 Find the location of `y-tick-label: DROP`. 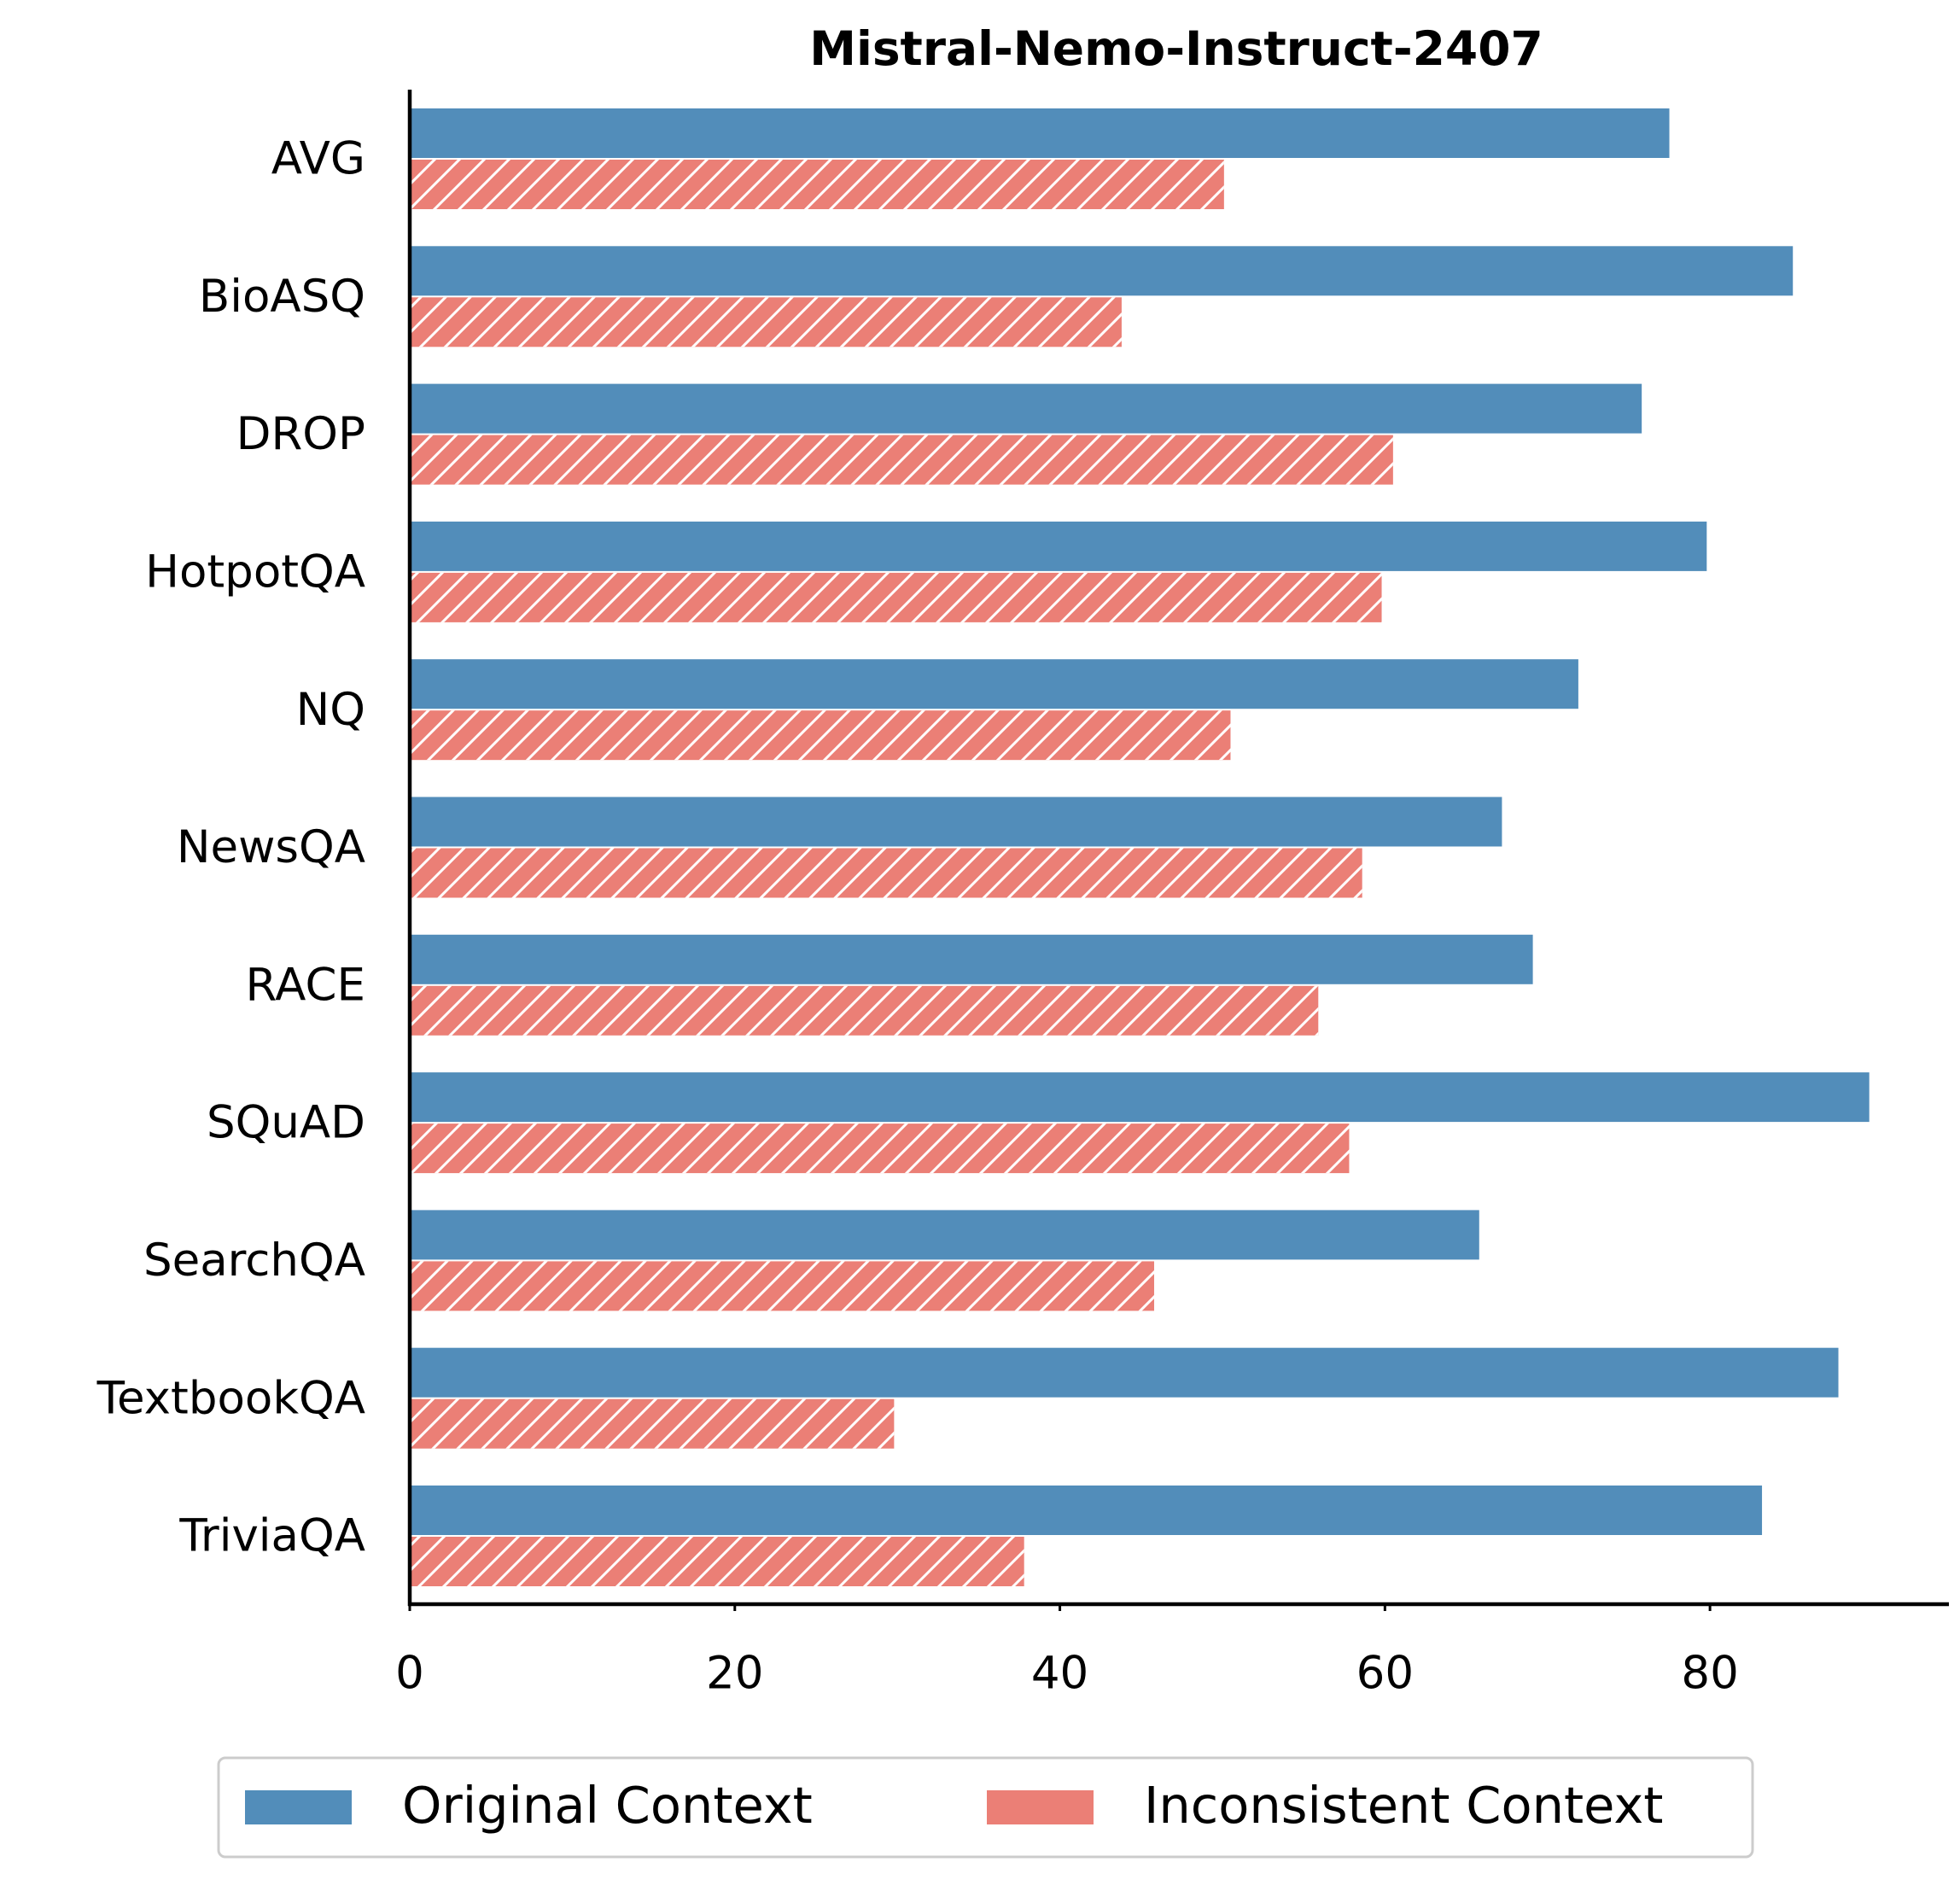

y-tick-label: DROP is located at coordinates (300, 434).